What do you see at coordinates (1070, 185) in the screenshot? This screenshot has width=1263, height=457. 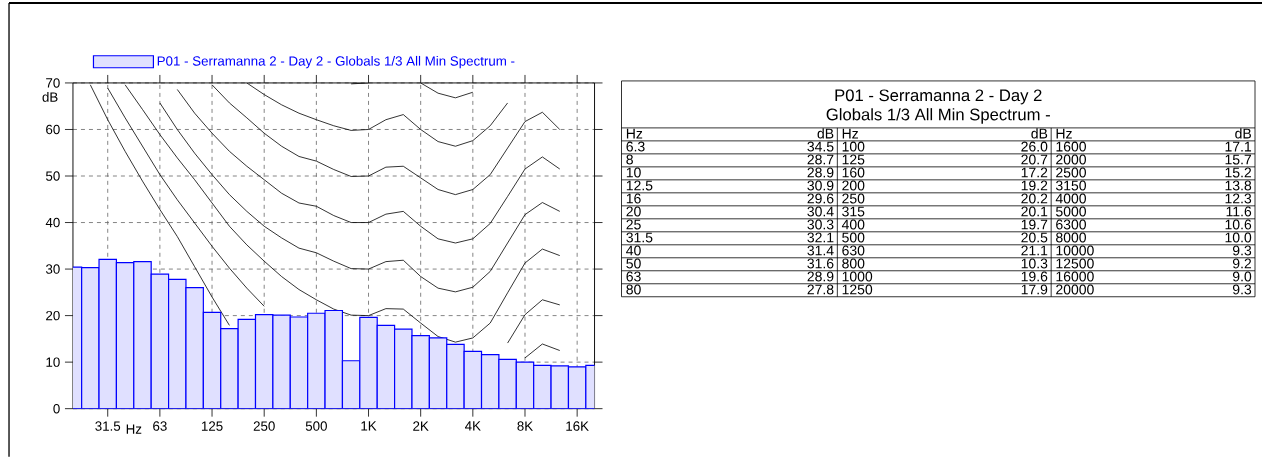 I see `text: 3150` at bounding box center [1070, 185].